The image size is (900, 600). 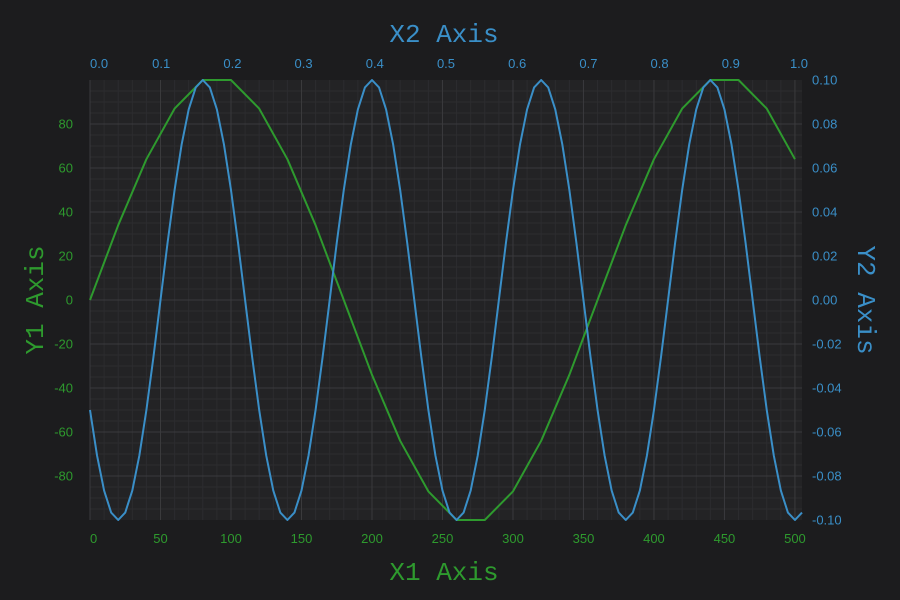 What do you see at coordinates (443, 573) in the screenshot?
I see `x1-axis-title: X1 Axis` at bounding box center [443, 573].